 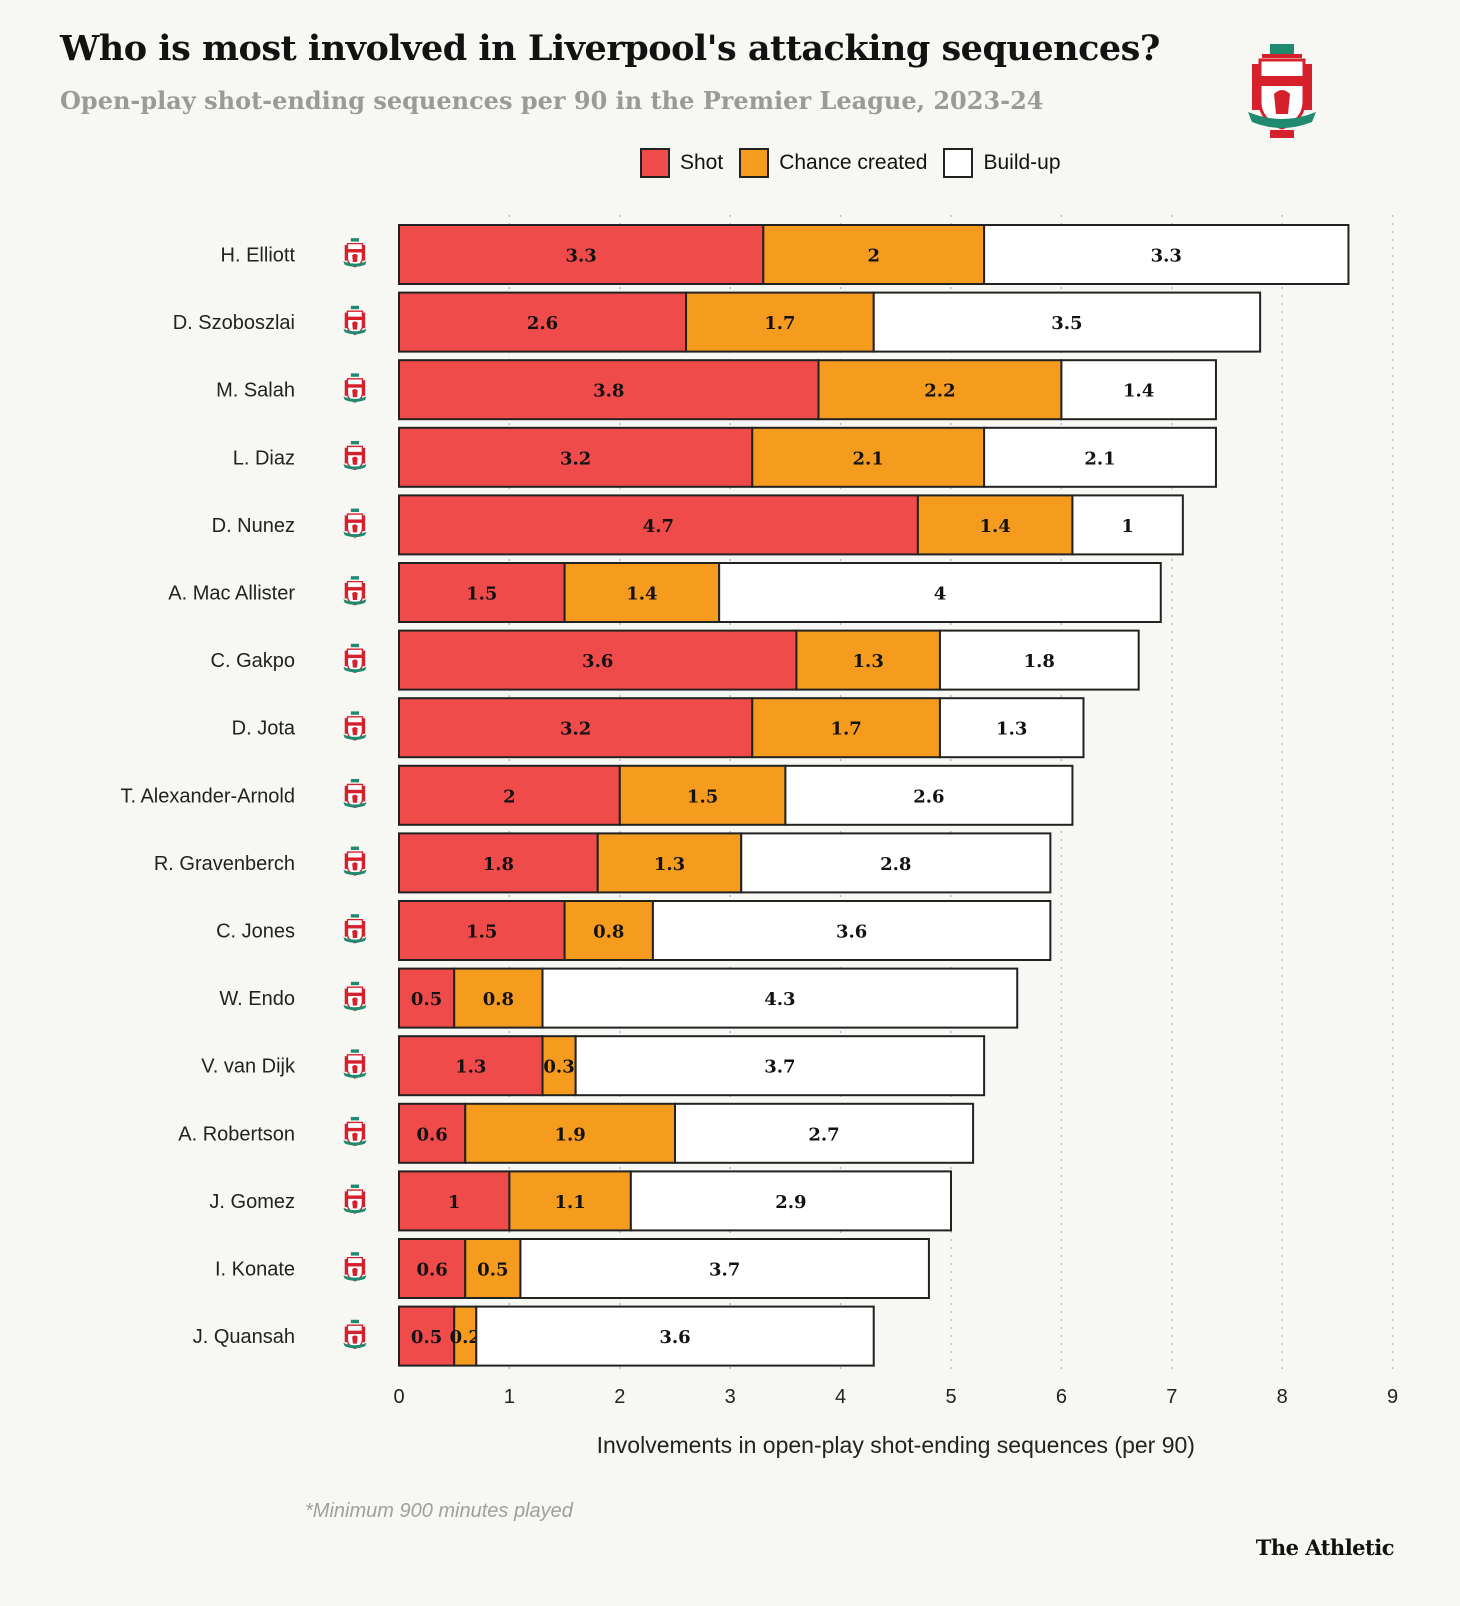 I want to click on bar-value-label: 1, so click(x=1127, y=526).